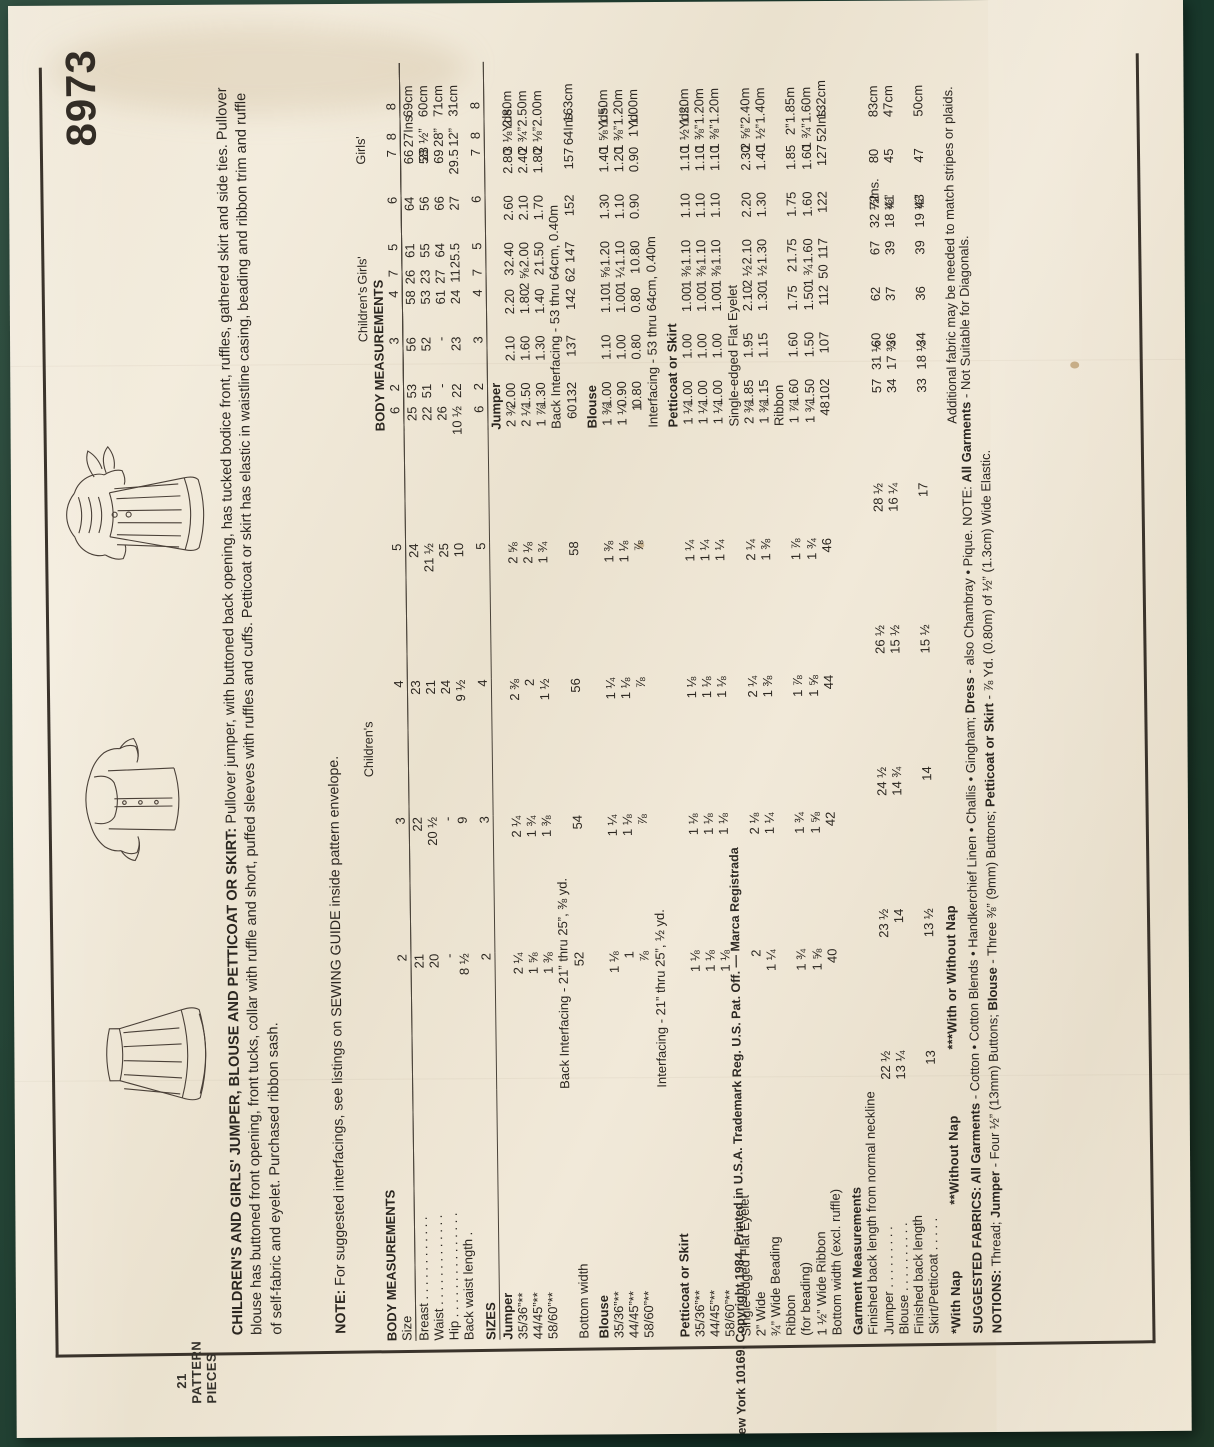  Describe the element at coordinates (408, 157) in the screenshot. I see `measurement-value: 66` at that location.